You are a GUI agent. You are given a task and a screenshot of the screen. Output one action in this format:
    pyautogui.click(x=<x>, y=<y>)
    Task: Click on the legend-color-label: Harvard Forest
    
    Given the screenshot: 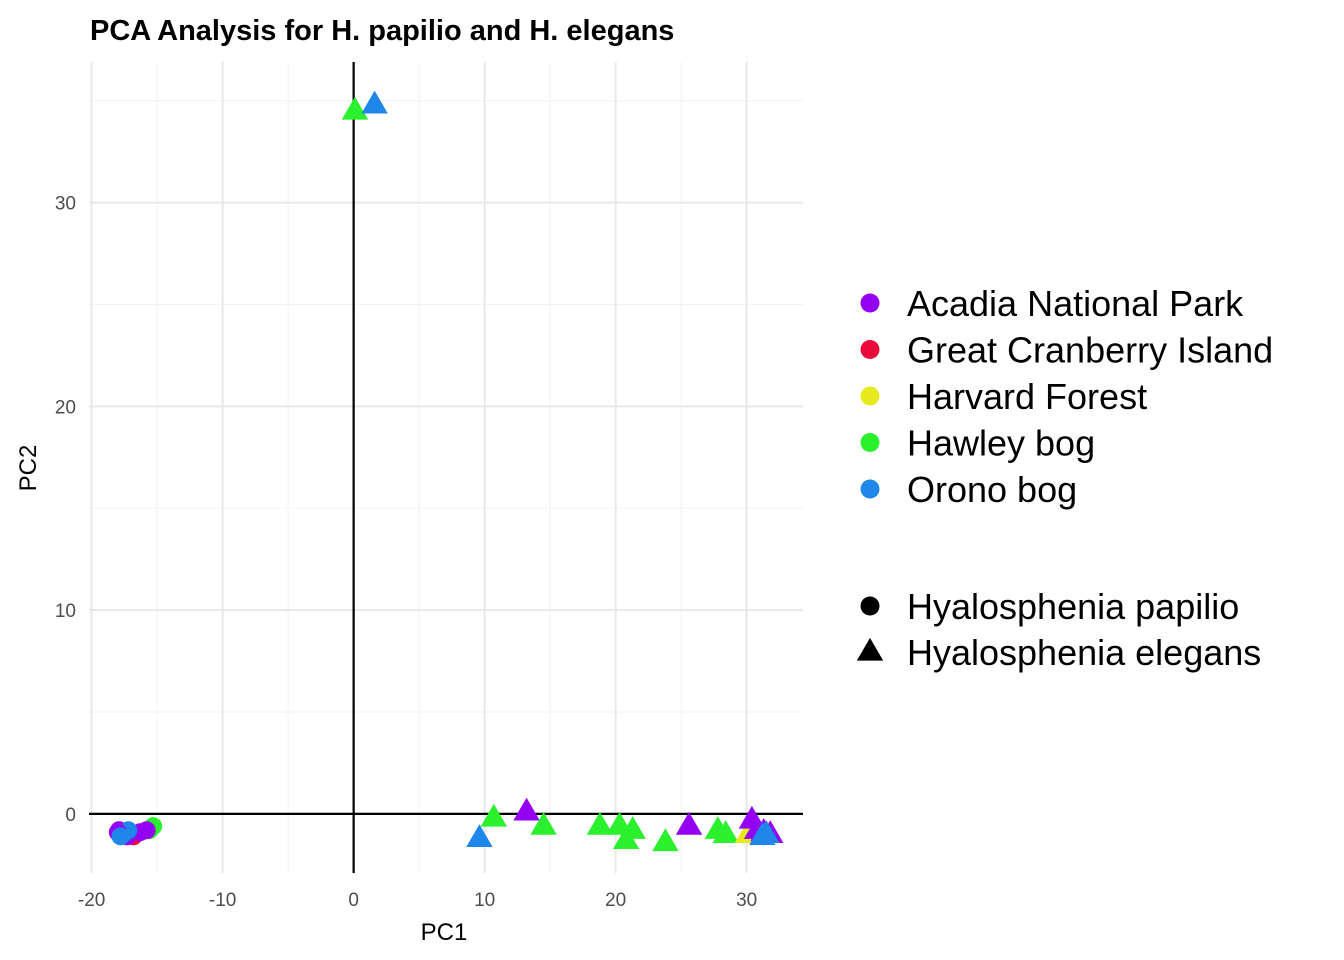 What is the action you would take?
    pyautogui.click(x=1027, y=396)
    